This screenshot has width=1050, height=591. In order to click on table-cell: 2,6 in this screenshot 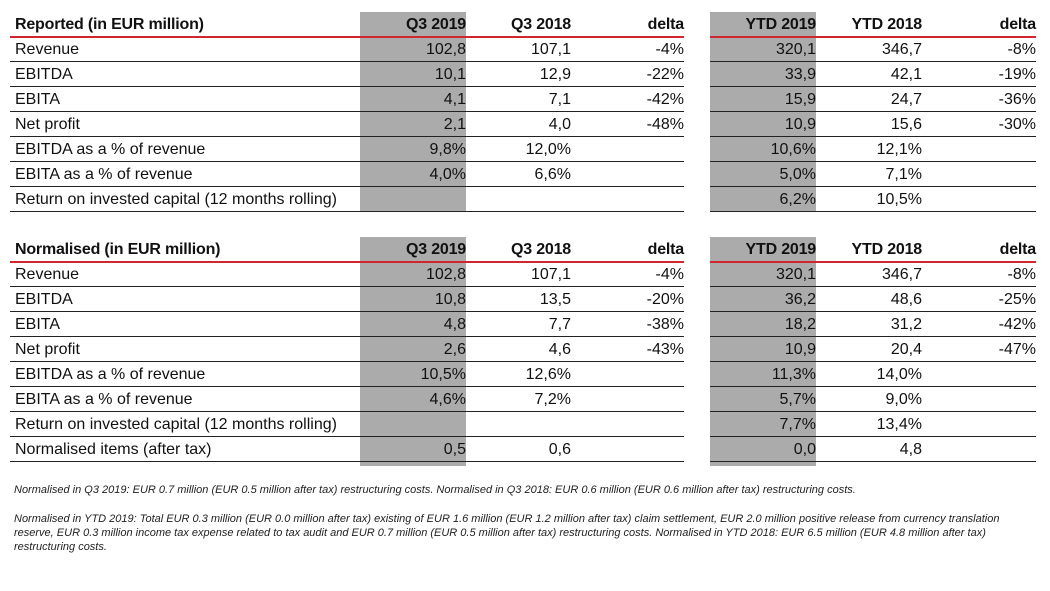, I will do `click(454, 349)`.